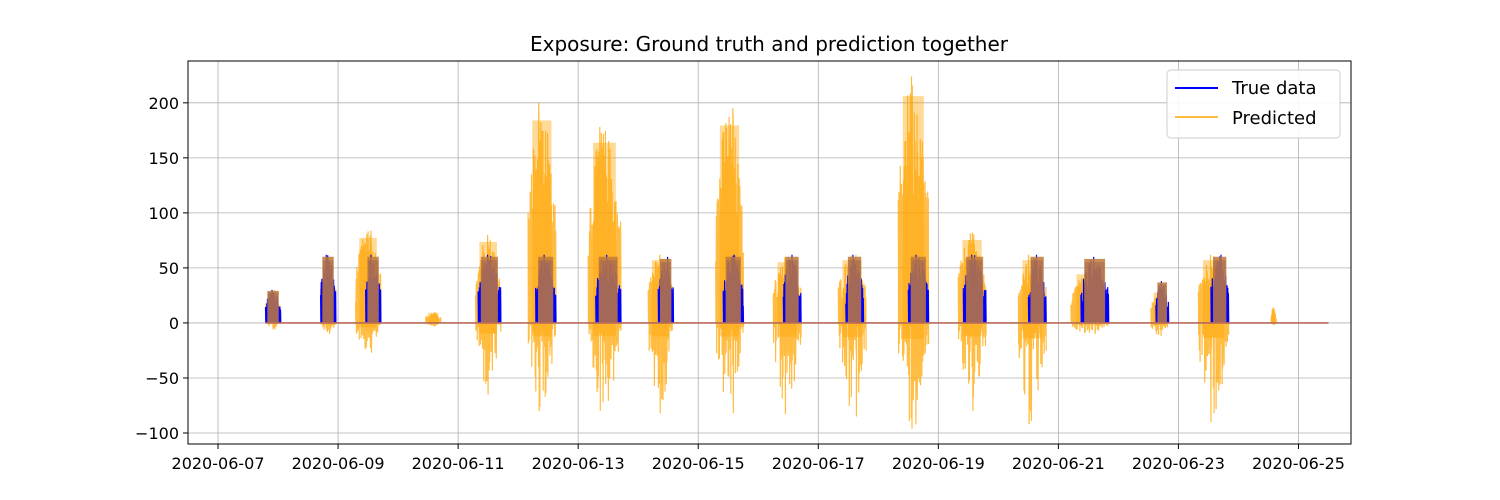 This screenshot has width=1500, height=500. I want to click on legend-label-true-data: True data, so click(1274, 88).